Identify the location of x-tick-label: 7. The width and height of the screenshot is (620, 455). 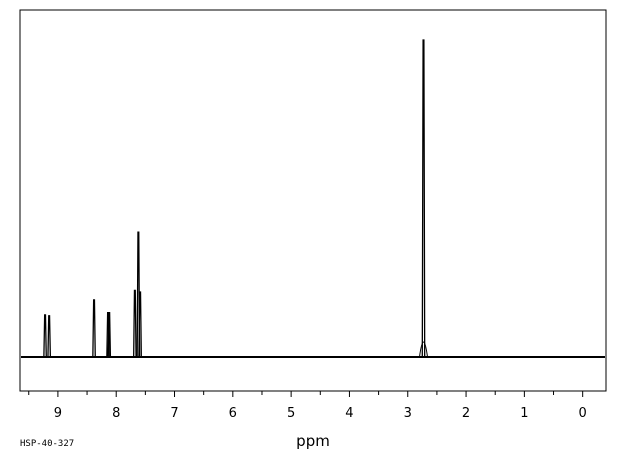
(174, 413).